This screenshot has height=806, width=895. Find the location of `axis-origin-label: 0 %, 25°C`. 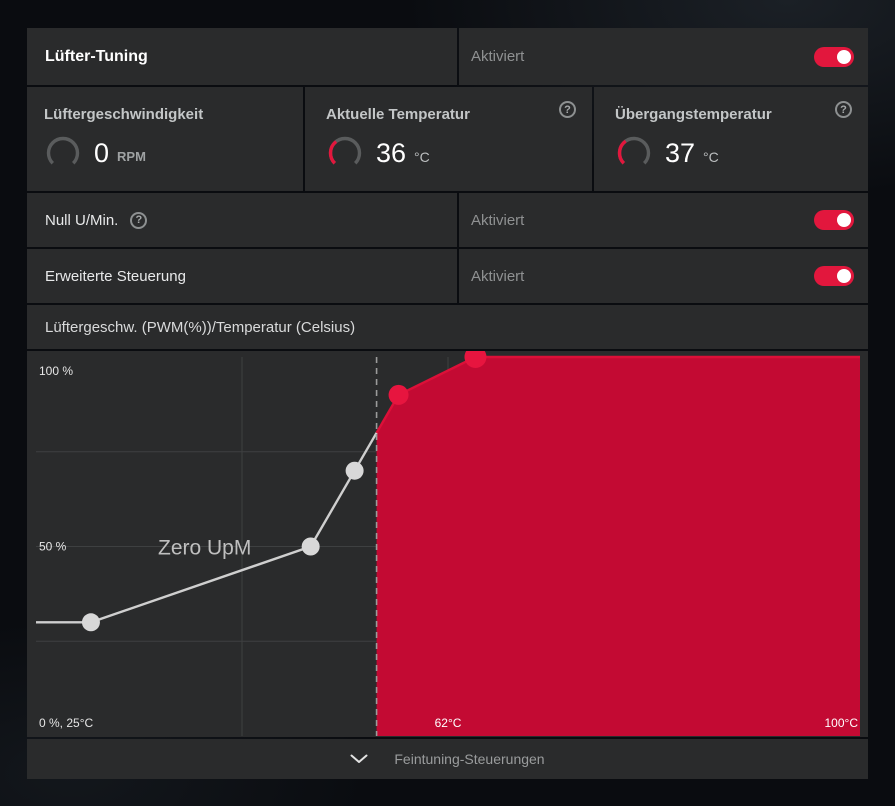

axis-origin-label: 0 %, 25°C is located at coordinates (66, 723).